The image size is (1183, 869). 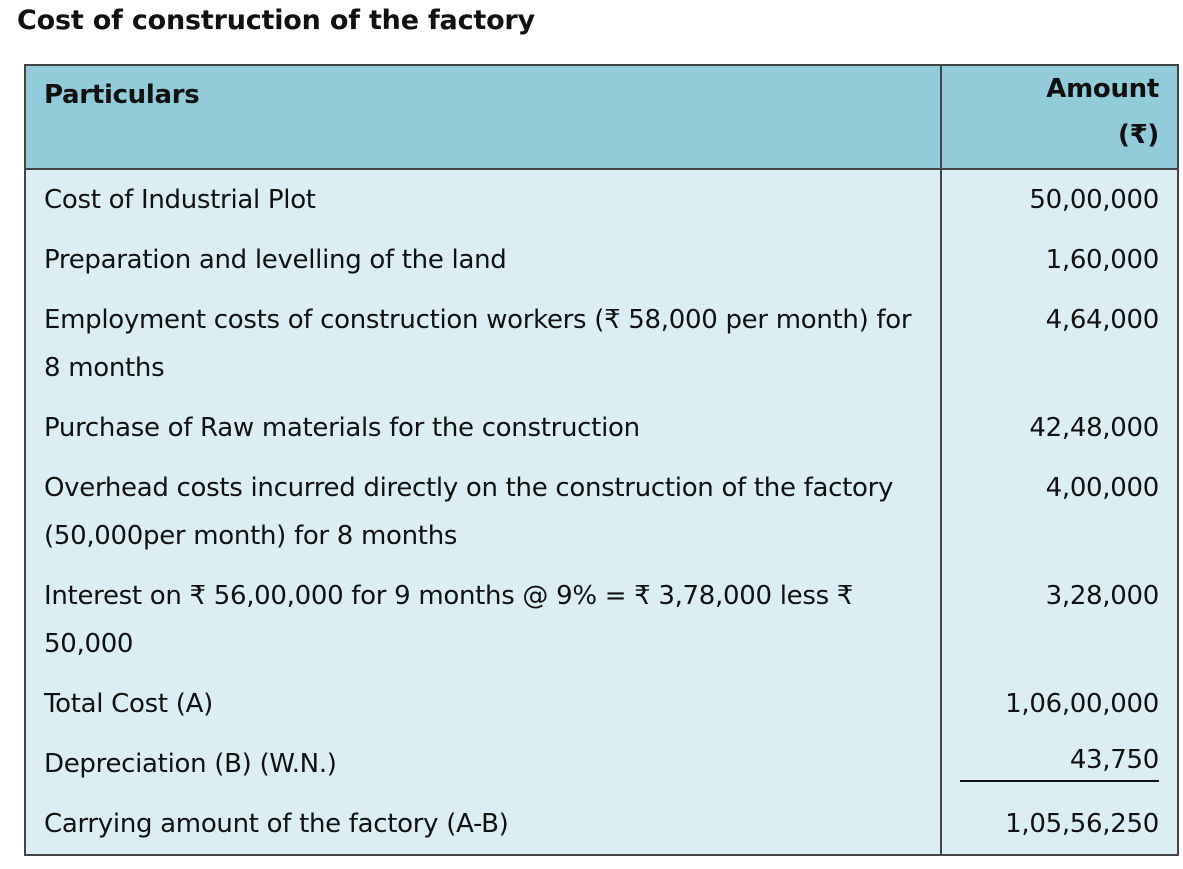 I want to click on row-particulars: Total Cost (A), so click(x=483, y=704).